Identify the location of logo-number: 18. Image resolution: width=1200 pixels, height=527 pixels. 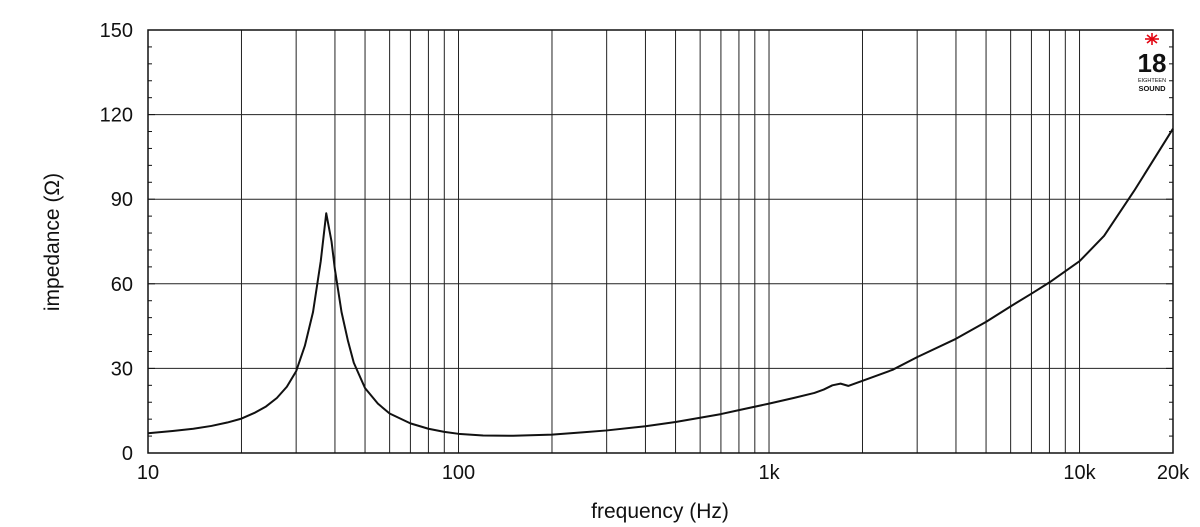
(1152, 63).